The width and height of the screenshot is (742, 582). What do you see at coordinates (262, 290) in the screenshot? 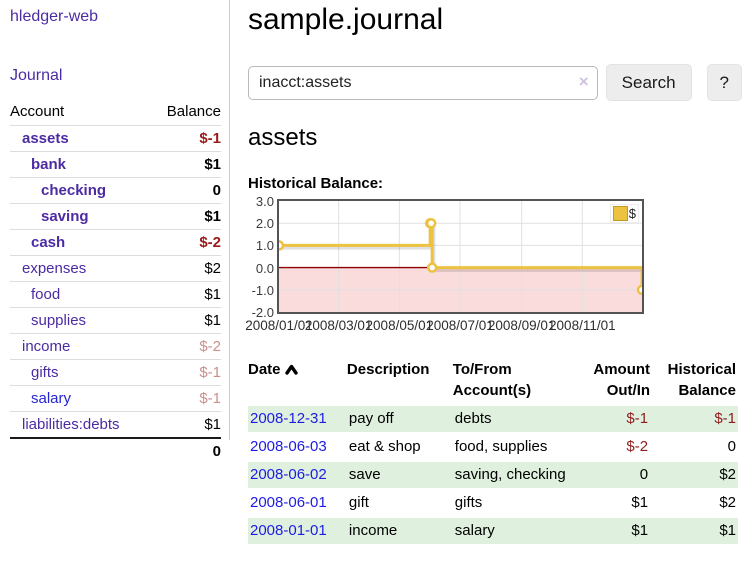
I see `y-axis-tick-label: -1.0` at bounding box center [262, 290].